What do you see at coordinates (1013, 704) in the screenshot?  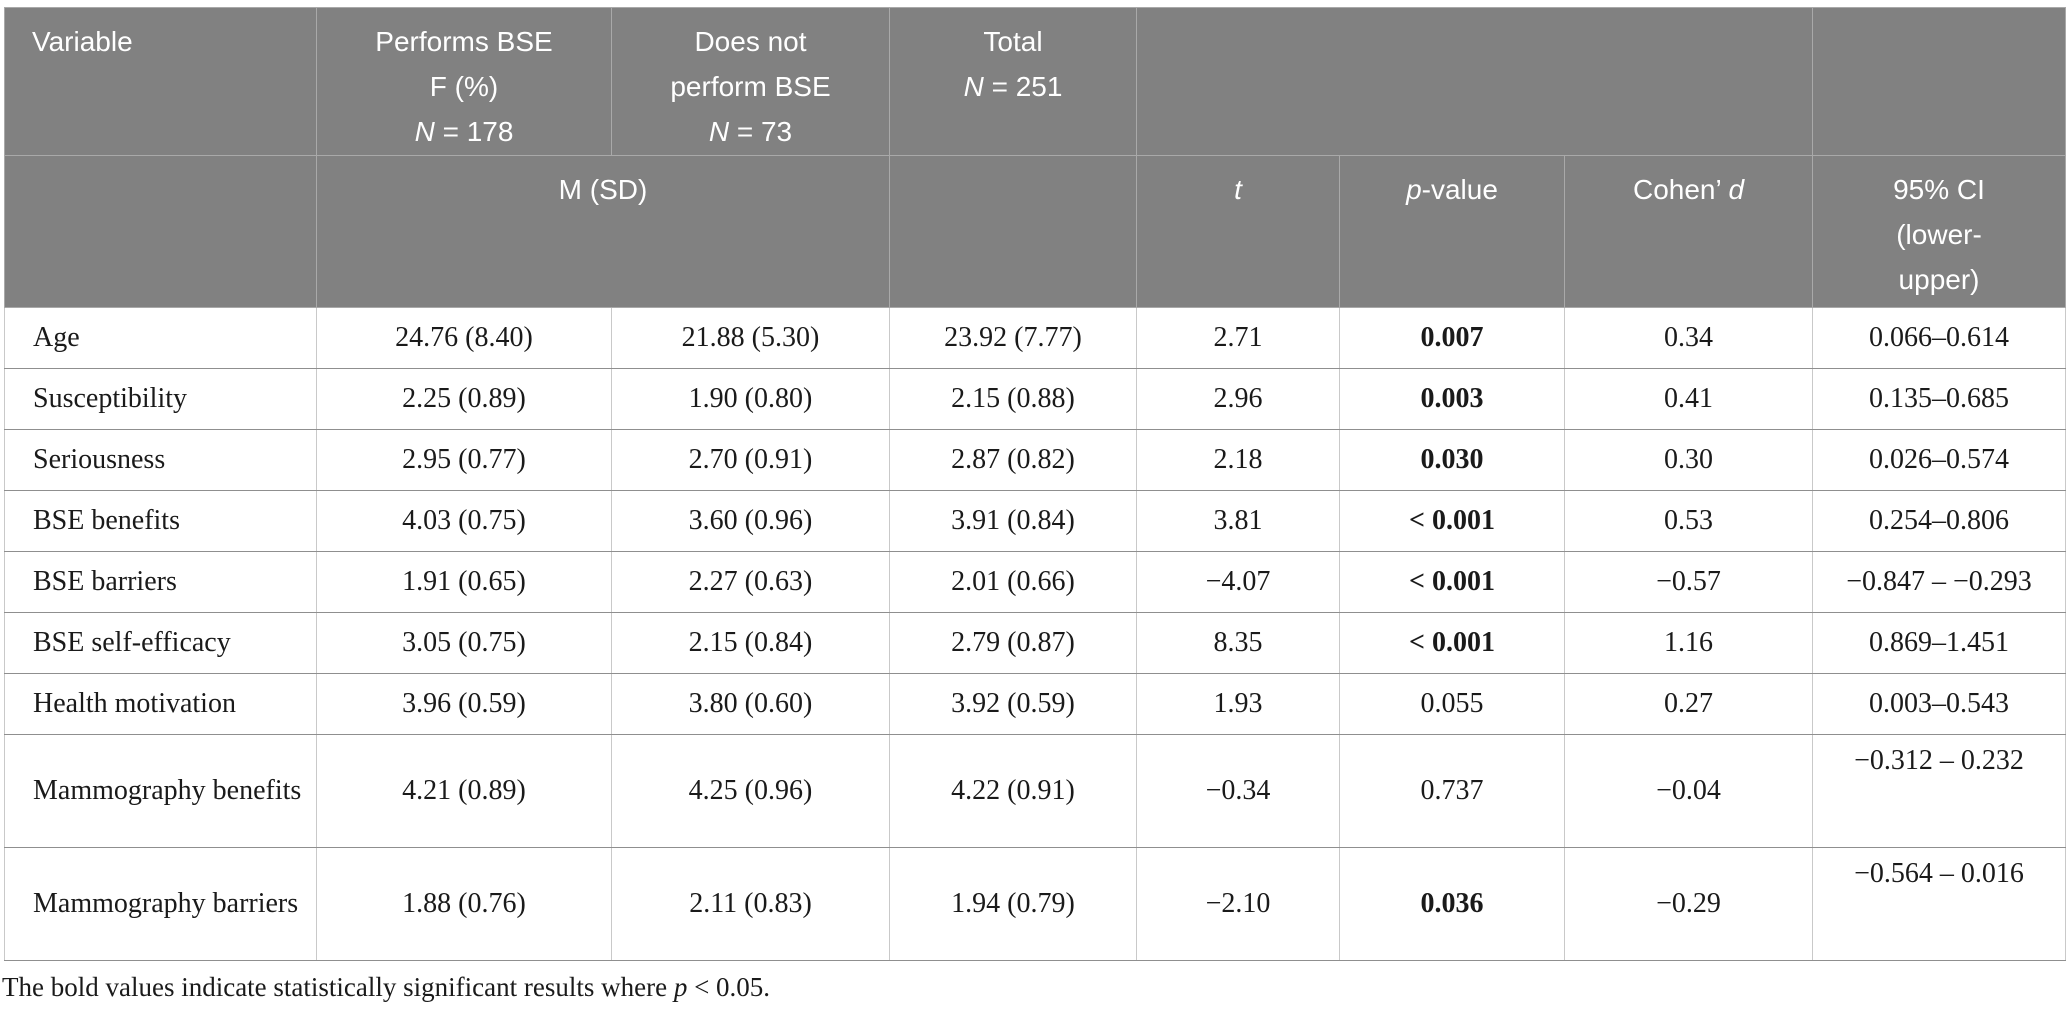 I see `msd-total-cell: 3.92 (0.59)` at bounding box center [1013, 704].